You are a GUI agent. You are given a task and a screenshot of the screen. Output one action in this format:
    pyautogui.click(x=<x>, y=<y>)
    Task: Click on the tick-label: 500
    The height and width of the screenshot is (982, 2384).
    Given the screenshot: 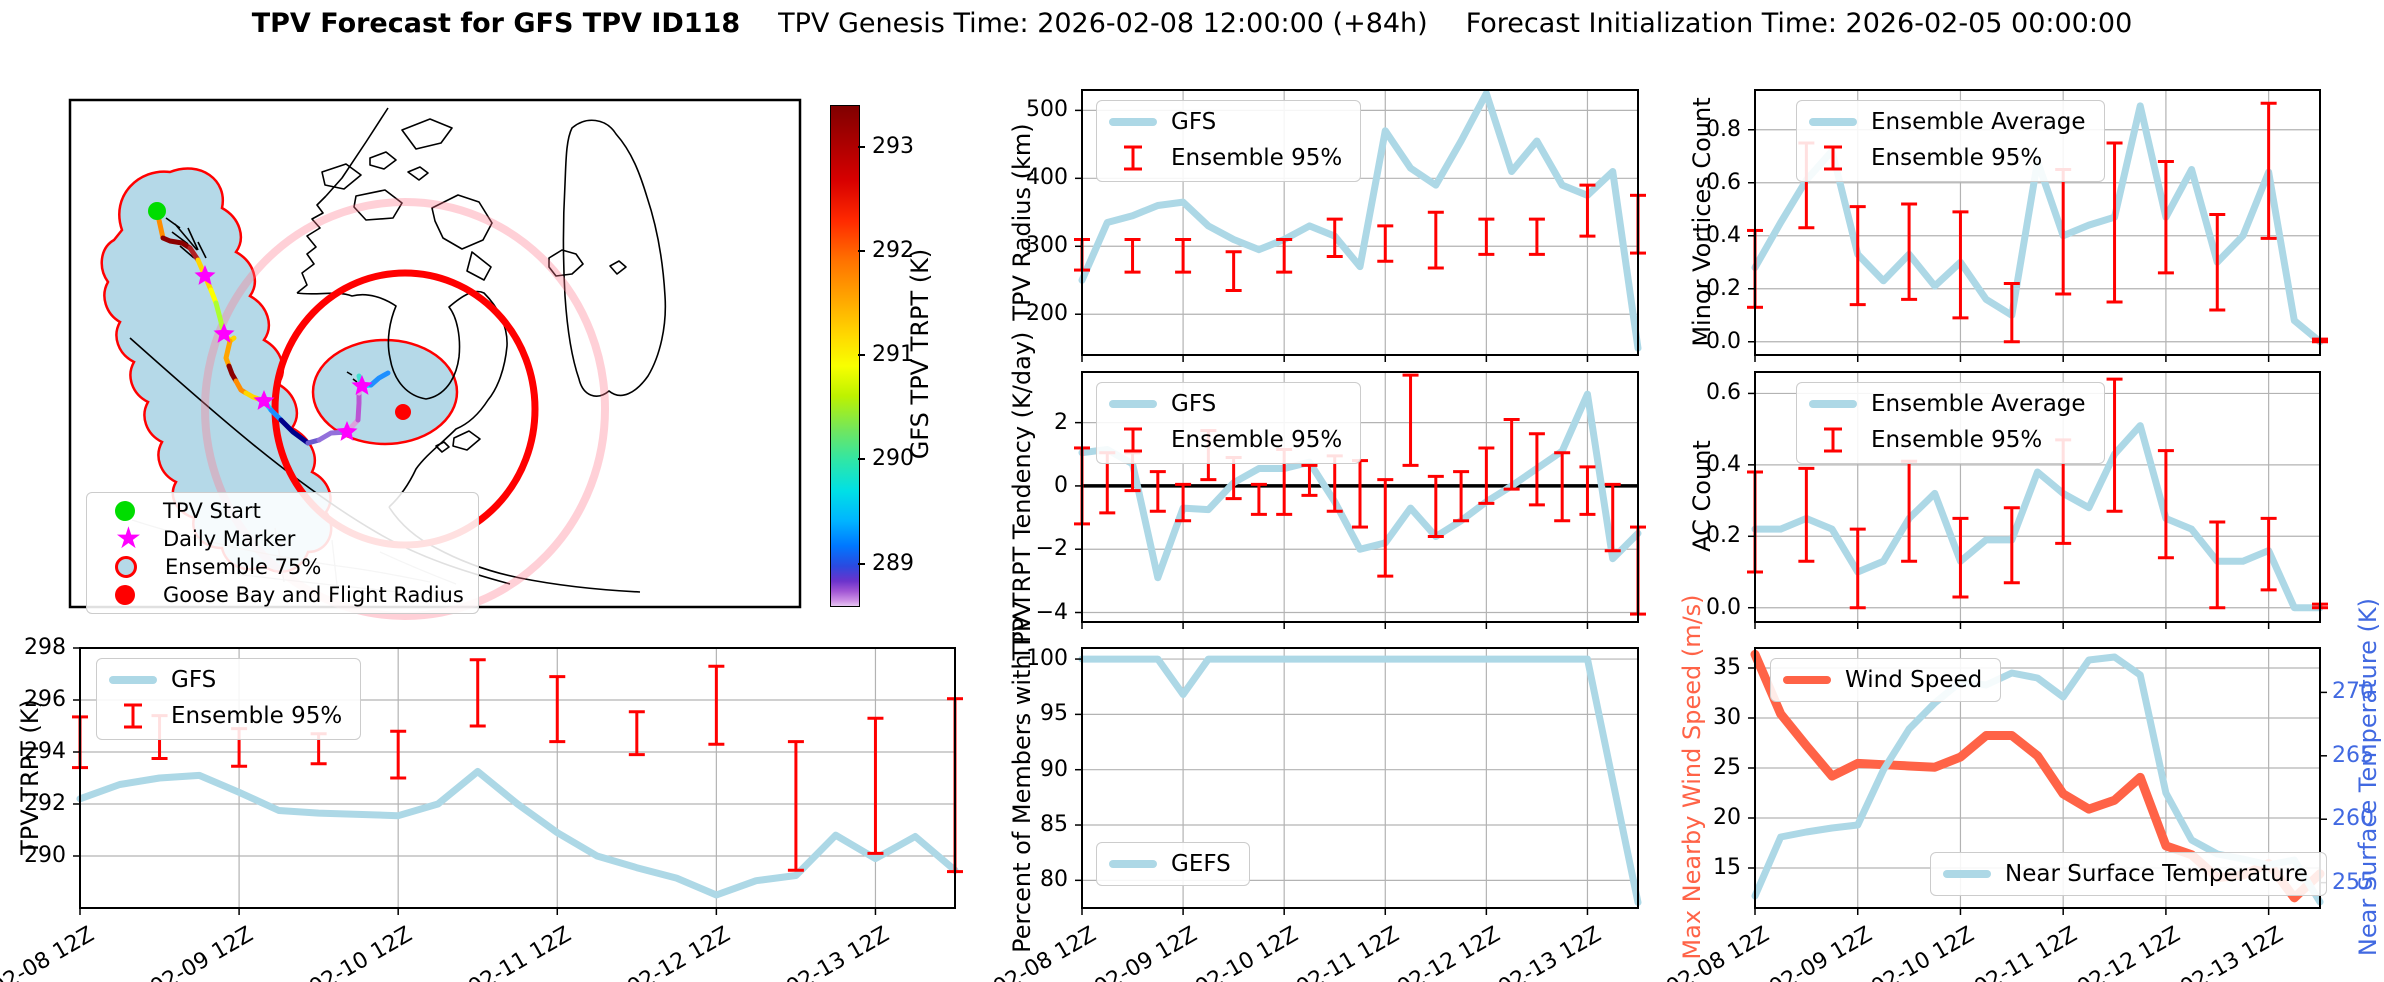 What is the action you would take?
    pyautogui.click(x=1047, y=110)
    